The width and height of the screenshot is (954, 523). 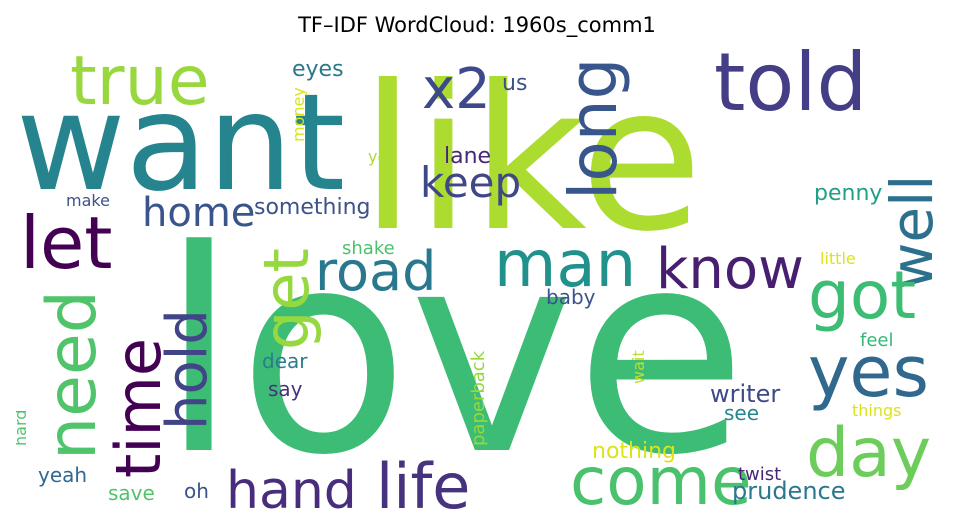 What do you see at coordinates (790, 88) in the screenshot?
I see `word-told: told` at bounding box center [790, 88].